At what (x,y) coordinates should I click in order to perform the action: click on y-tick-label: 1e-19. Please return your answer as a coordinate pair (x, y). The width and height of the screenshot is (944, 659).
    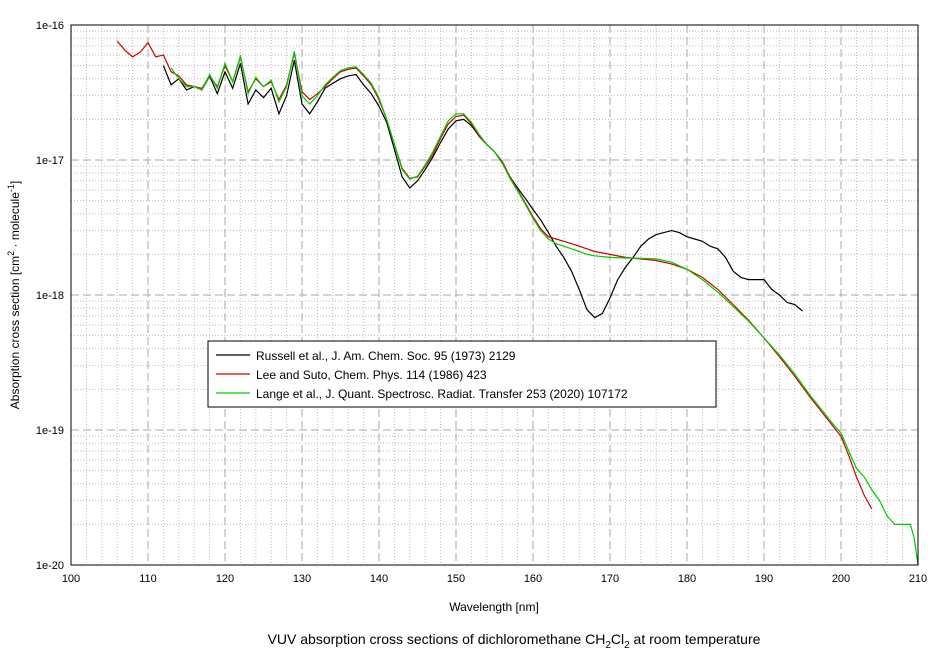
    Looking at the image, I should click on (50, 431).